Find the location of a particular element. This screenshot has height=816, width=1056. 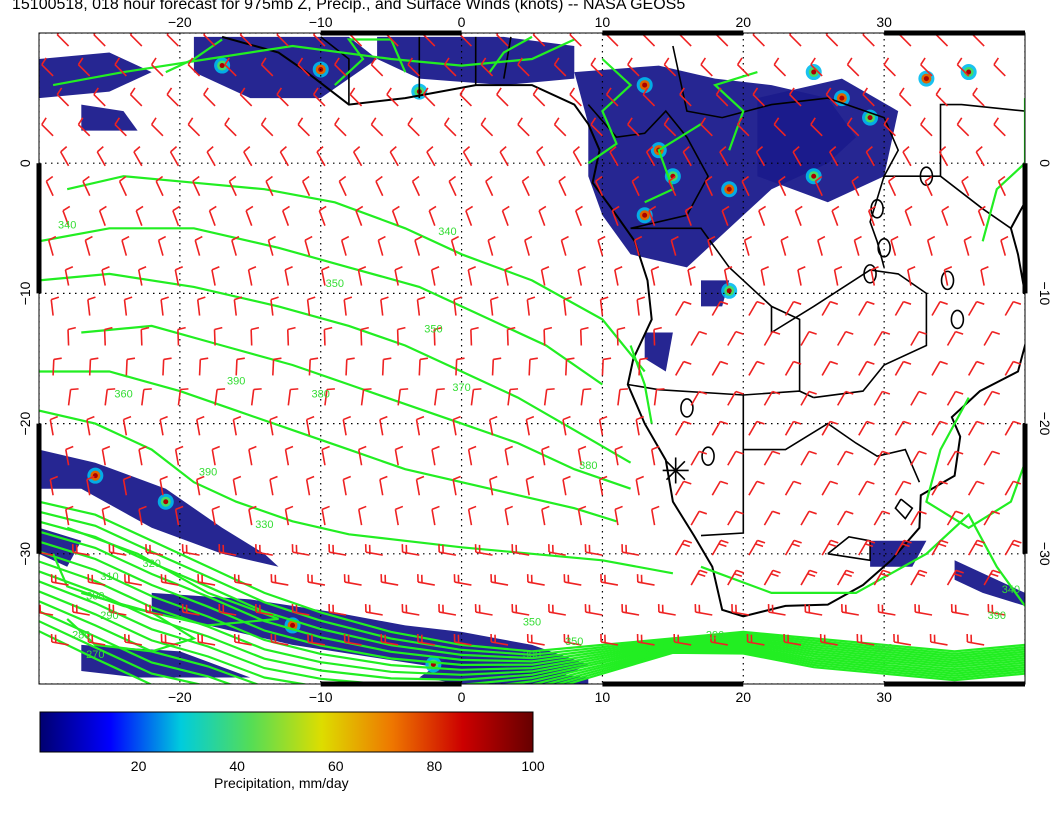

colorbar-tick: 60 is located at coordinates (336, 766).